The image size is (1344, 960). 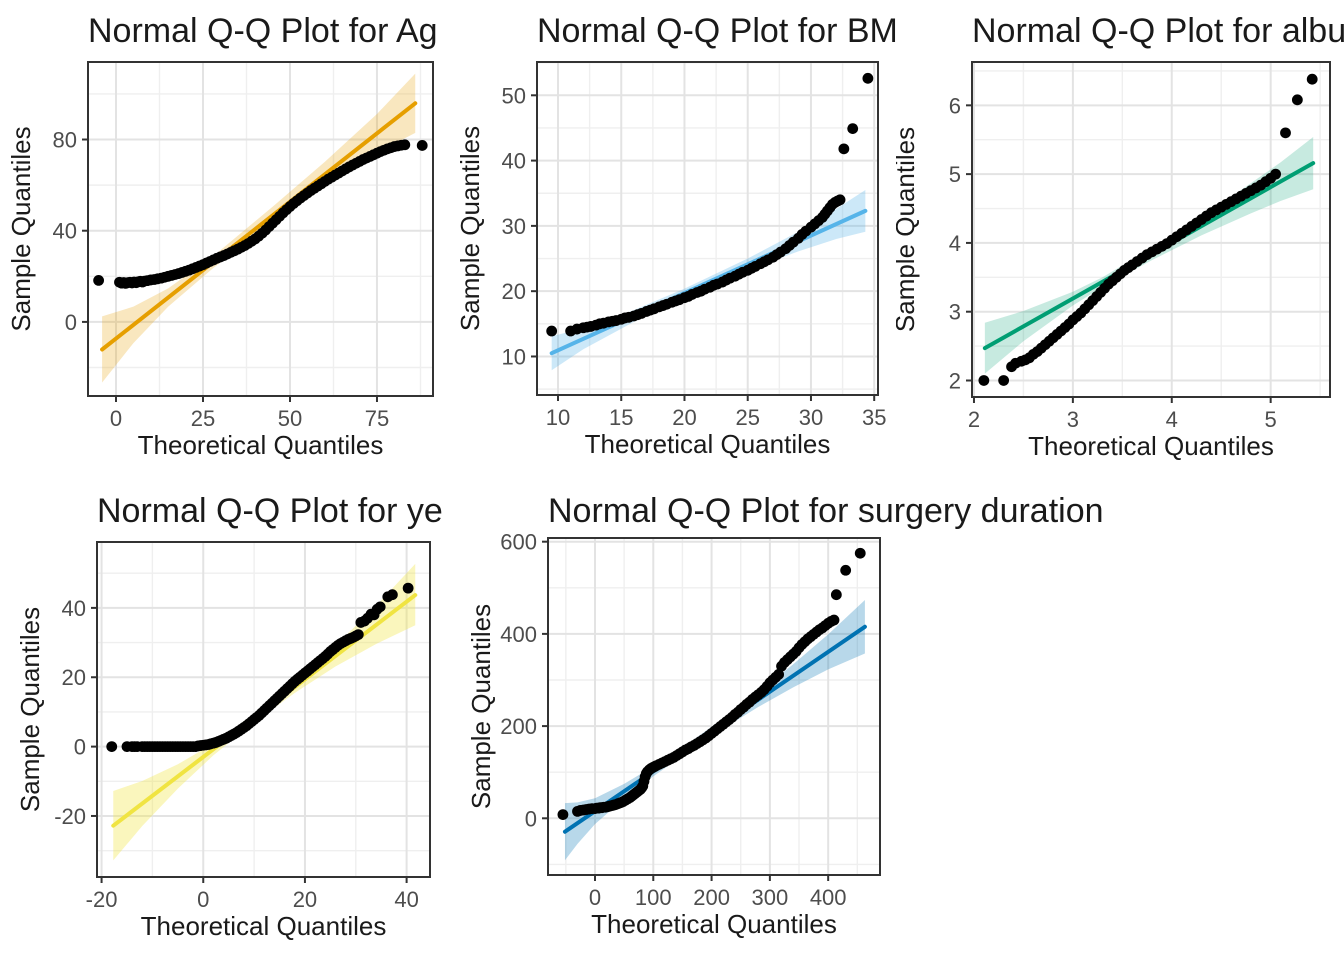 I want to click on plot-title: Normal Q-Q Plot for albu, so click(x=1158, y=31).